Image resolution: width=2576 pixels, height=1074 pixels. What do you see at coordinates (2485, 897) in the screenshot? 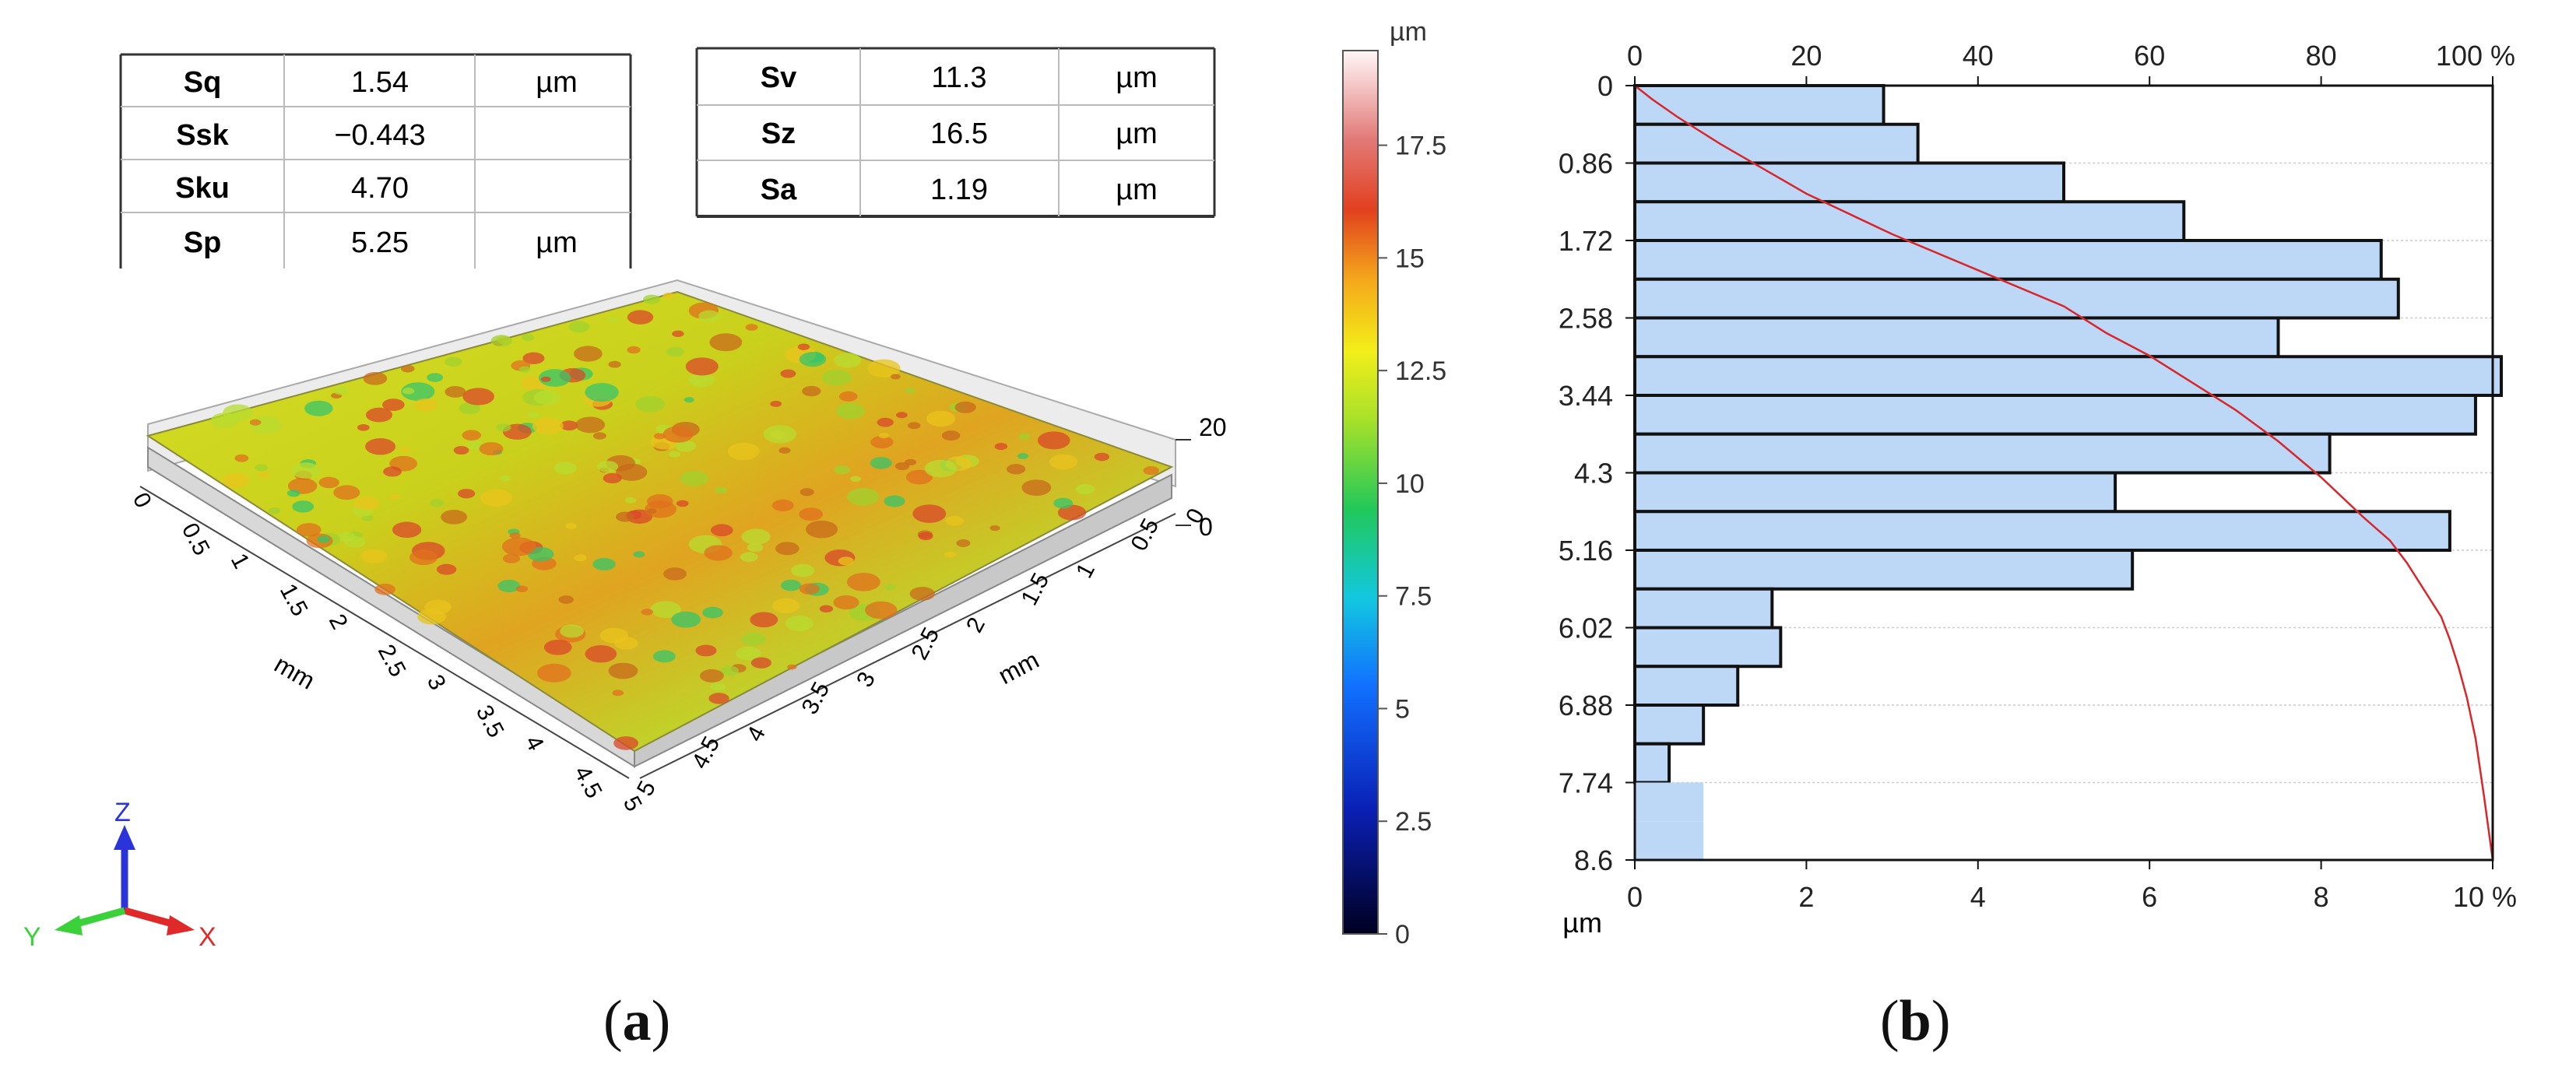
I see `x-bottom-tick-label: 10 %` at bounding box center [2485, 897].